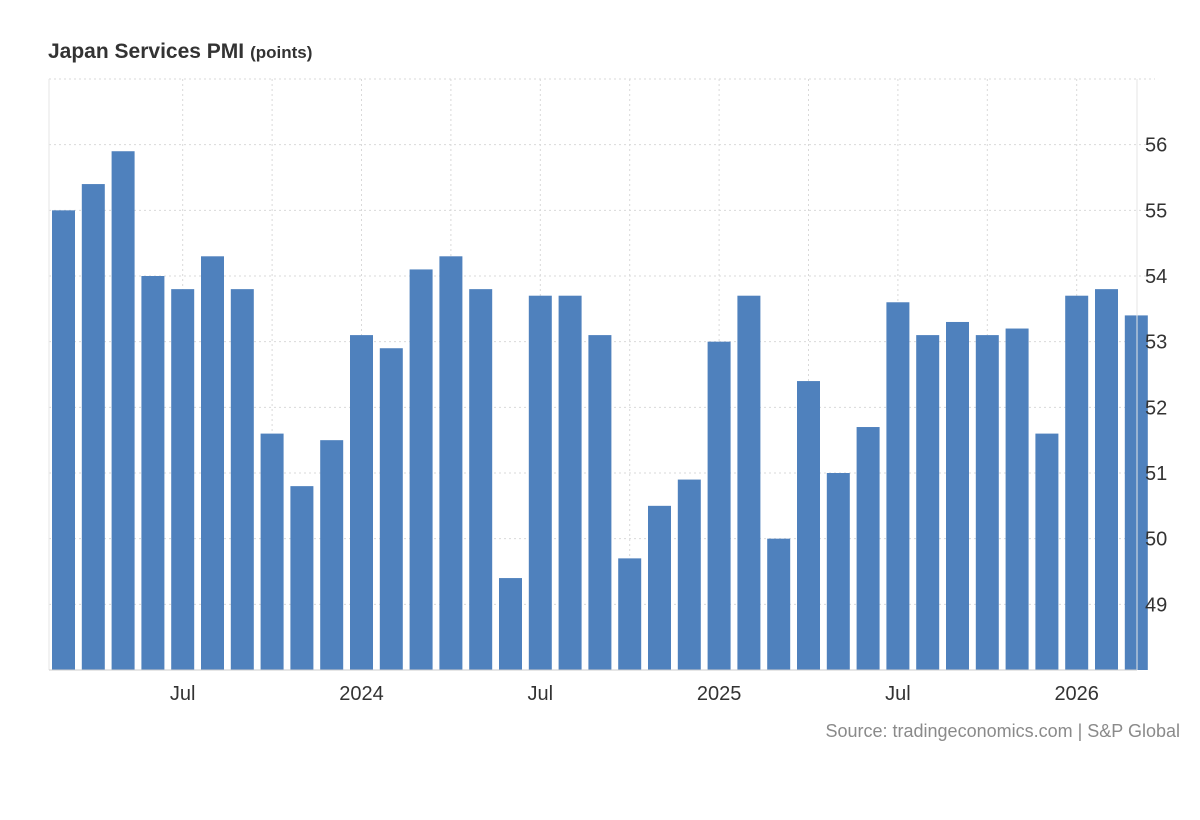  I want to click on x-tick-labels: Jul 2024 Jul 2025 Jul 2026, so click(634, 694).